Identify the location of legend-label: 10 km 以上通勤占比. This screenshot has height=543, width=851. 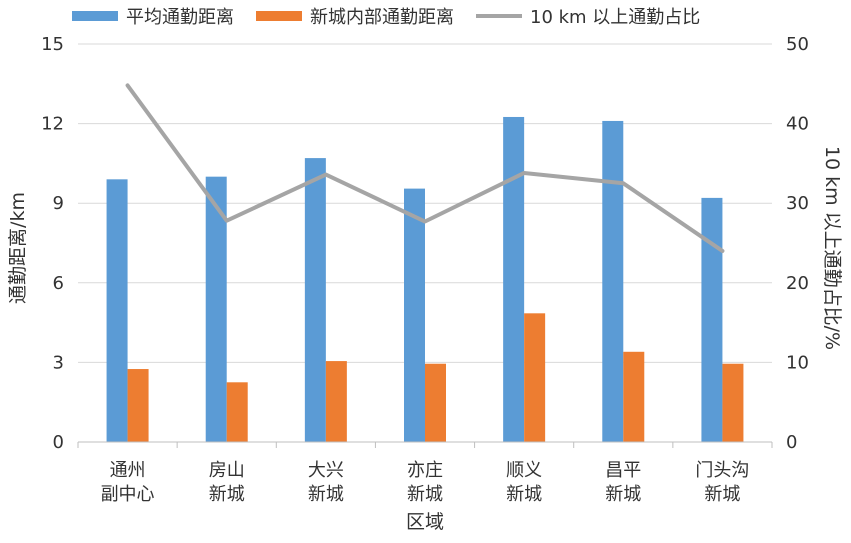
(615, 17).